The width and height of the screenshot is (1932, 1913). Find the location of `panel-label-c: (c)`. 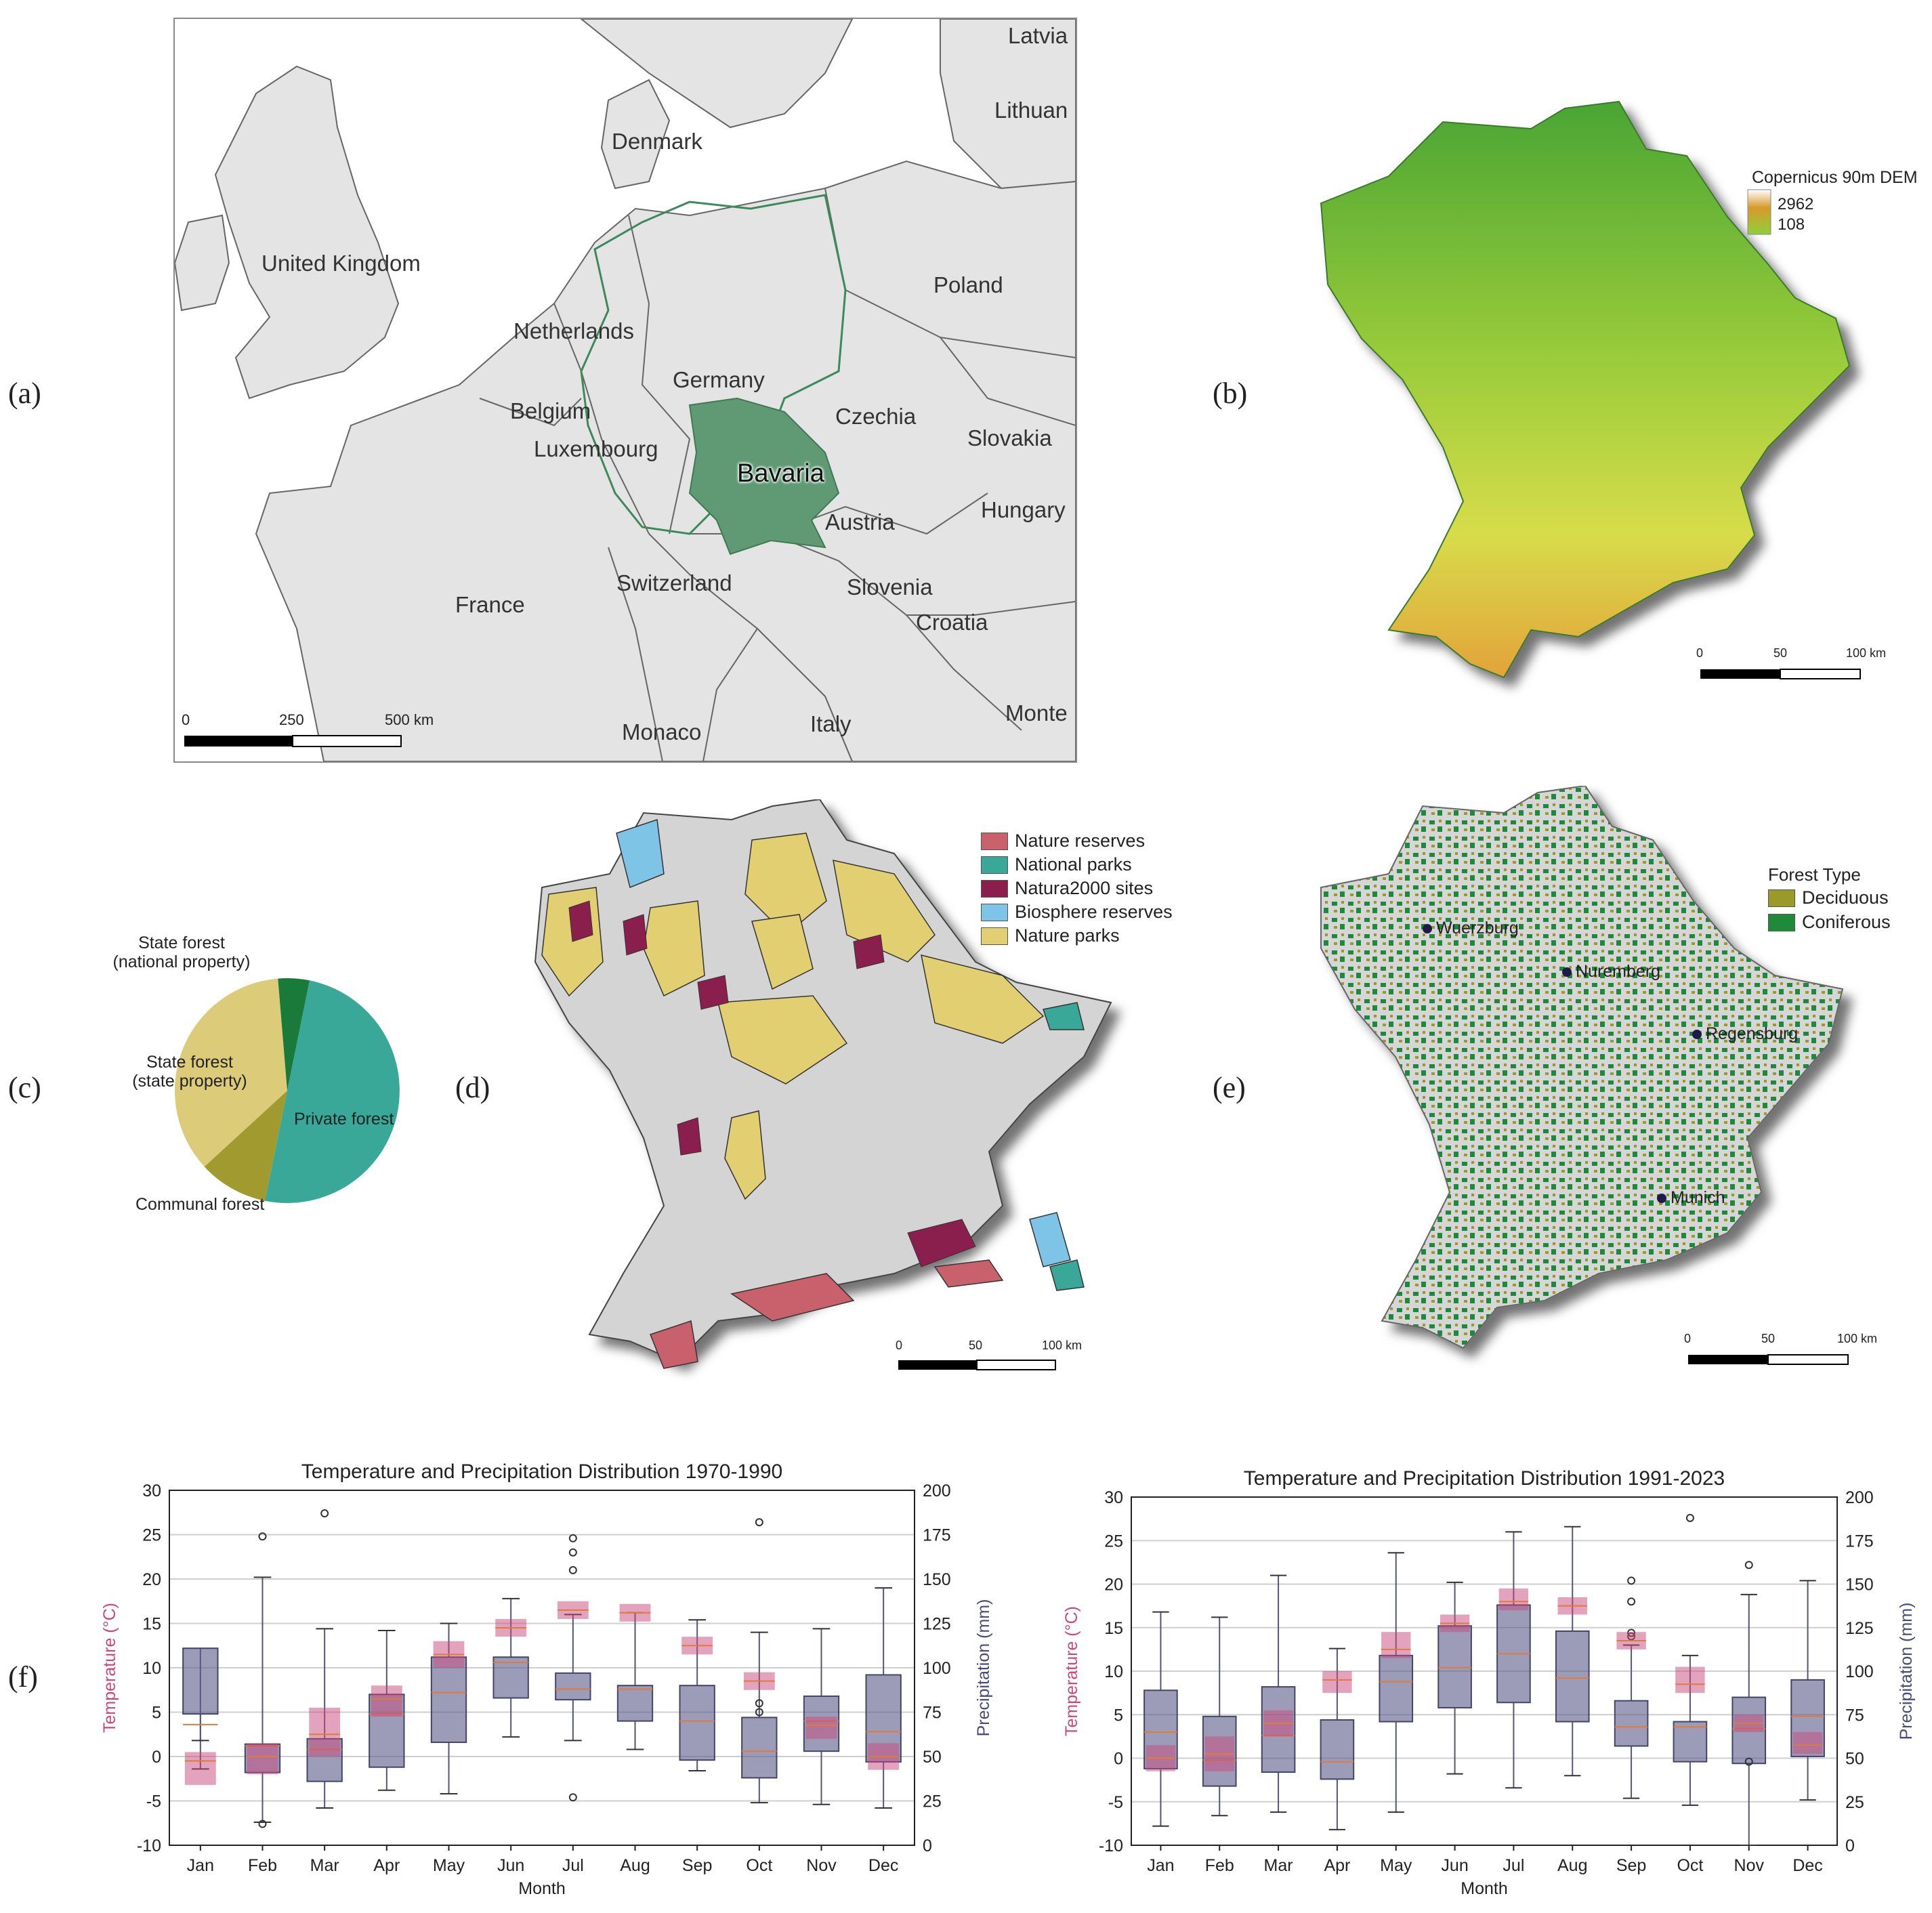

panel-label-c: (c) is located at coordinates (24, 1087).